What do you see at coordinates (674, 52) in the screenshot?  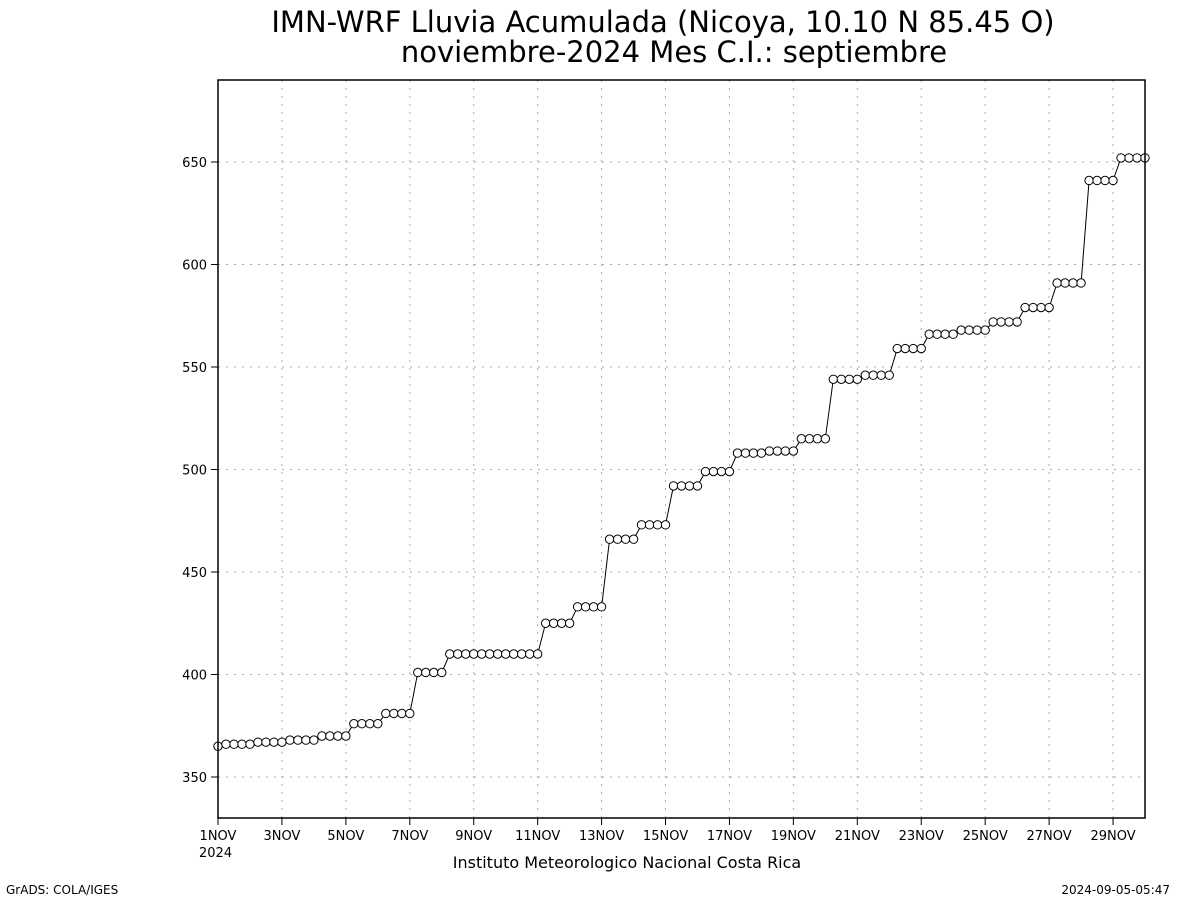 I see `chart-subtitle: noviembre-2024 Mes C.I.: septiembre` at bounding box center [674, 52].